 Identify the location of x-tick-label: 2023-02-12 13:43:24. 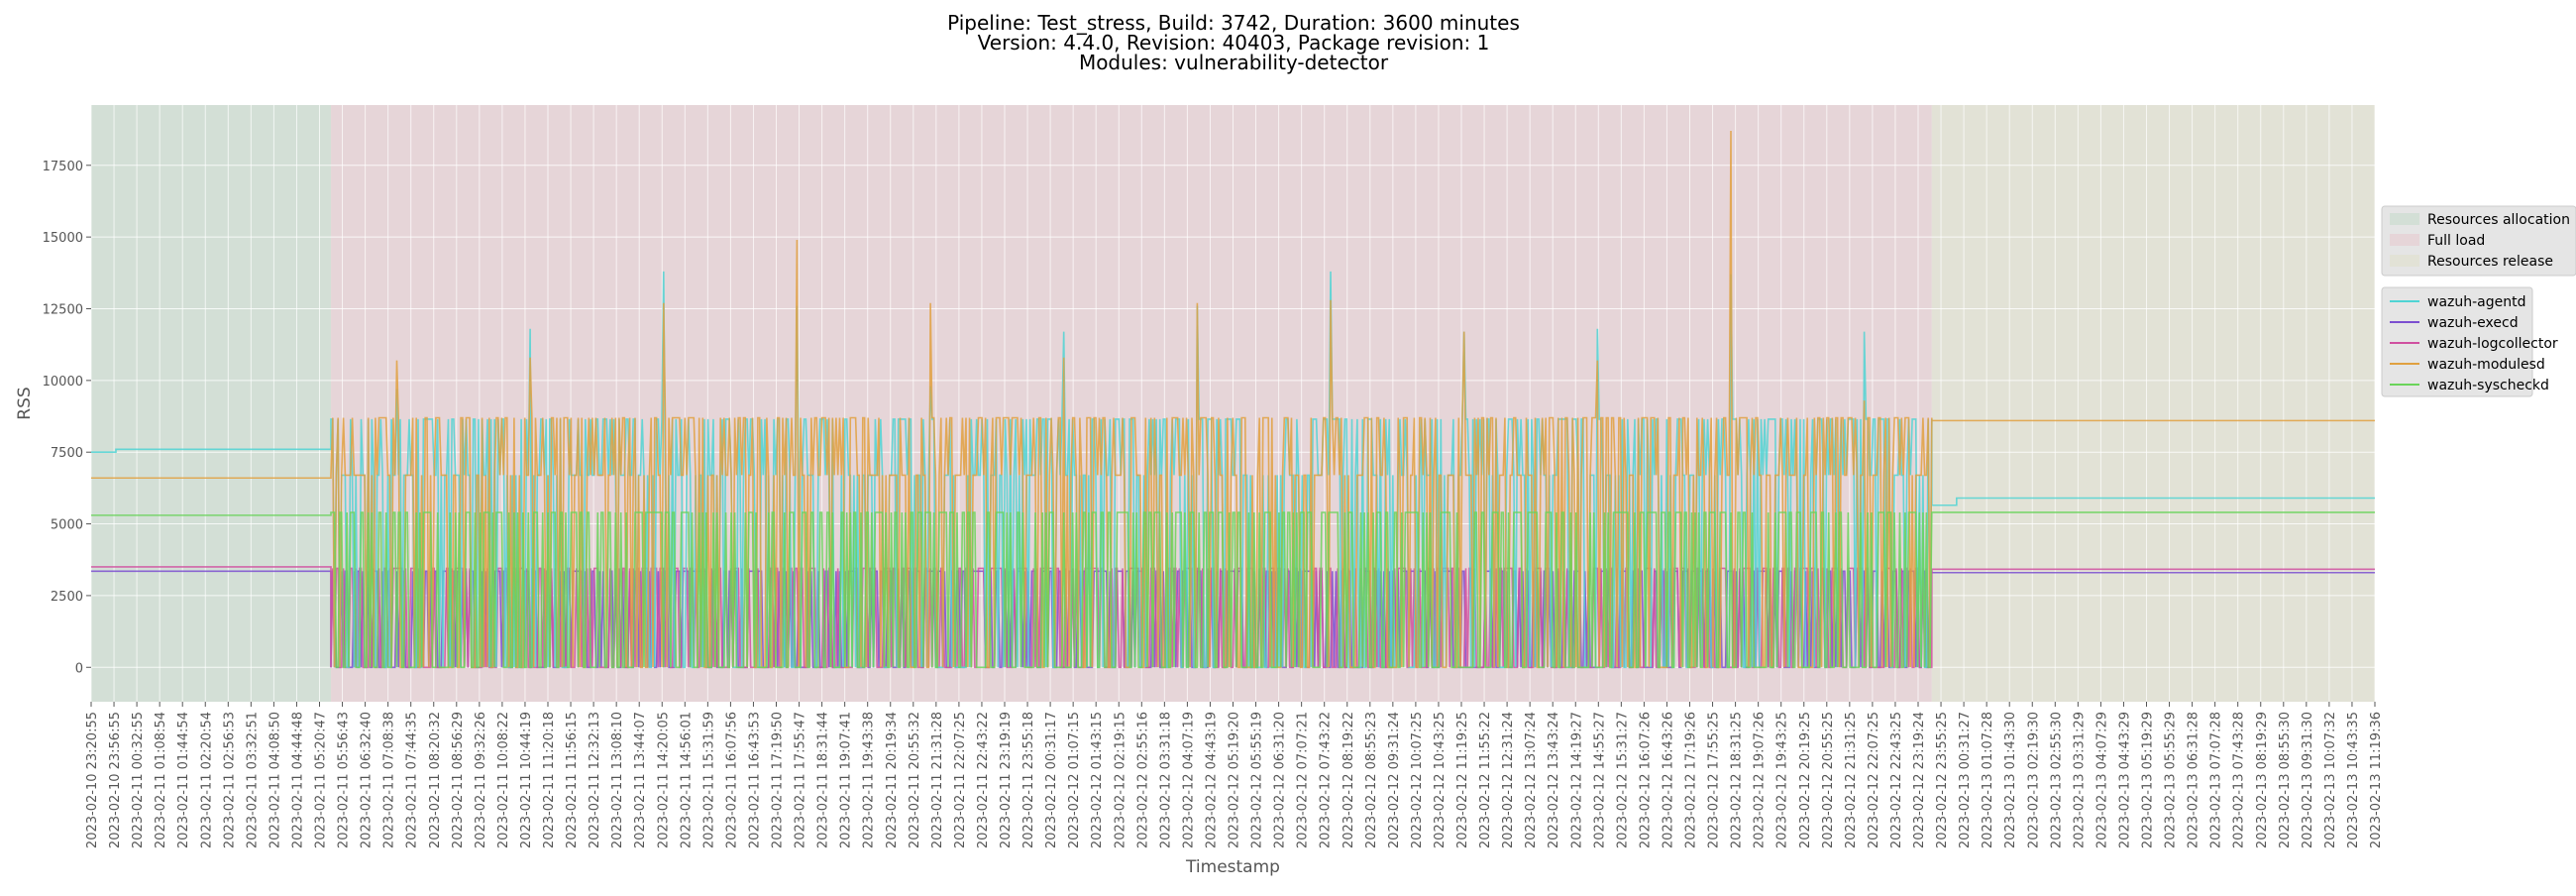
(1554, 780).